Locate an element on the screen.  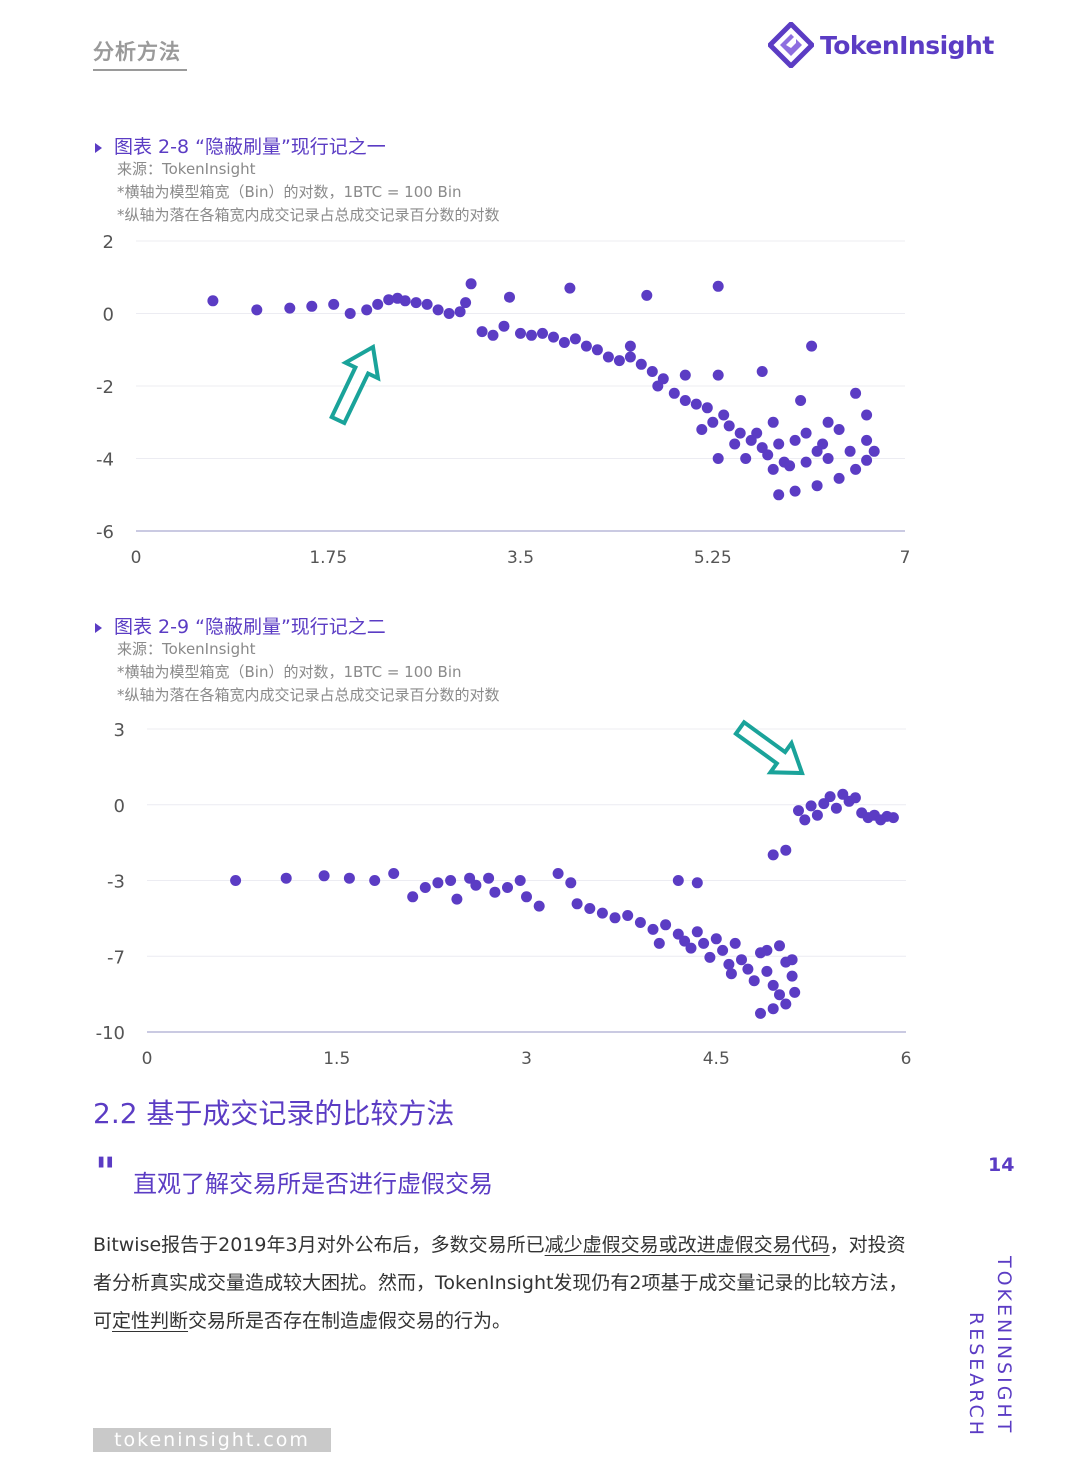
x-tick-label: 3 is located at coordinates (526, 1059).